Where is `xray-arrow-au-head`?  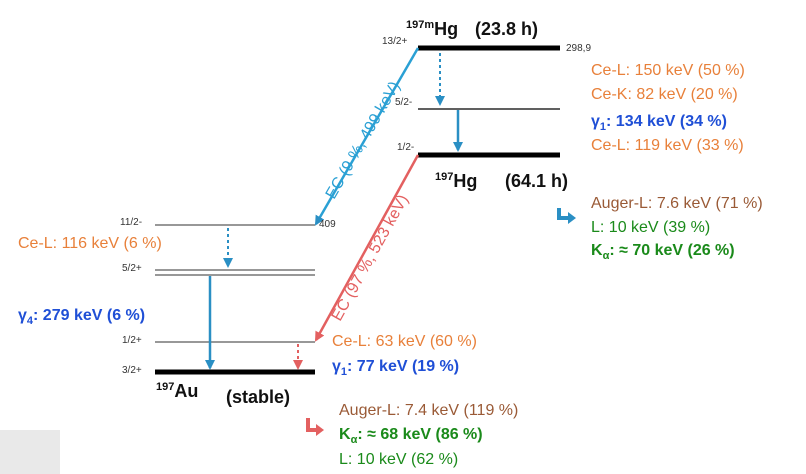 xray-arrow-au-head is located at coordinates (320, 430).